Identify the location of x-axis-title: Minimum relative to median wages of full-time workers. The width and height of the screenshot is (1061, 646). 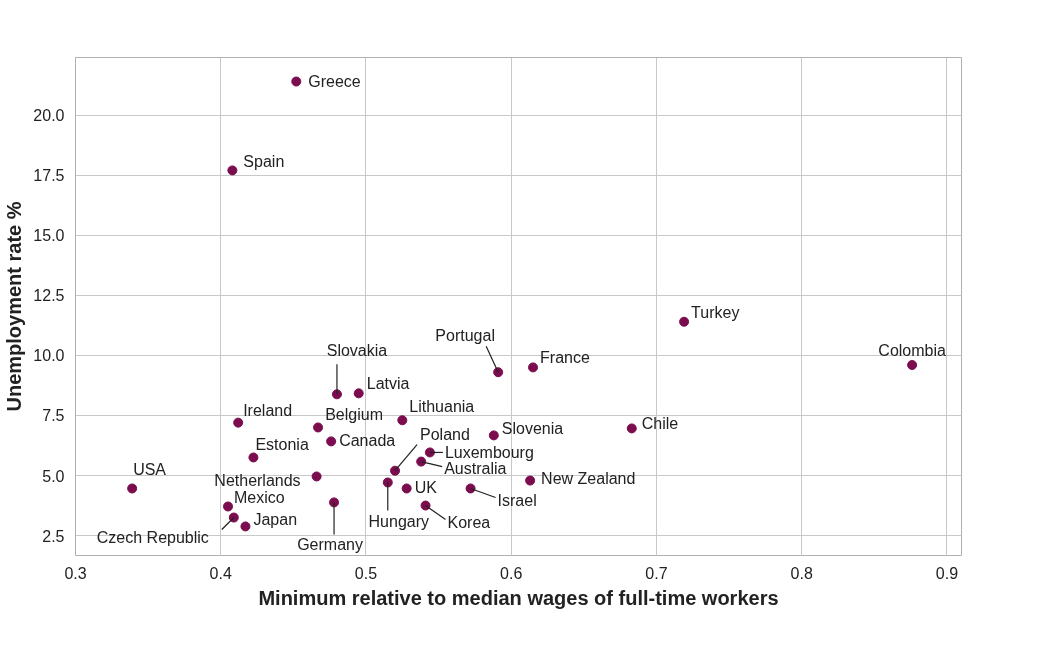
(518, 597).